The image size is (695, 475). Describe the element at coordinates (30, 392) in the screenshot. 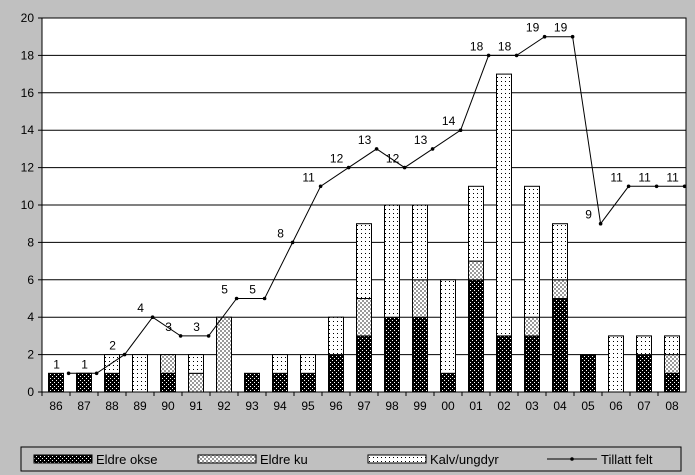

I see `y-tick-label: 0` at that location.